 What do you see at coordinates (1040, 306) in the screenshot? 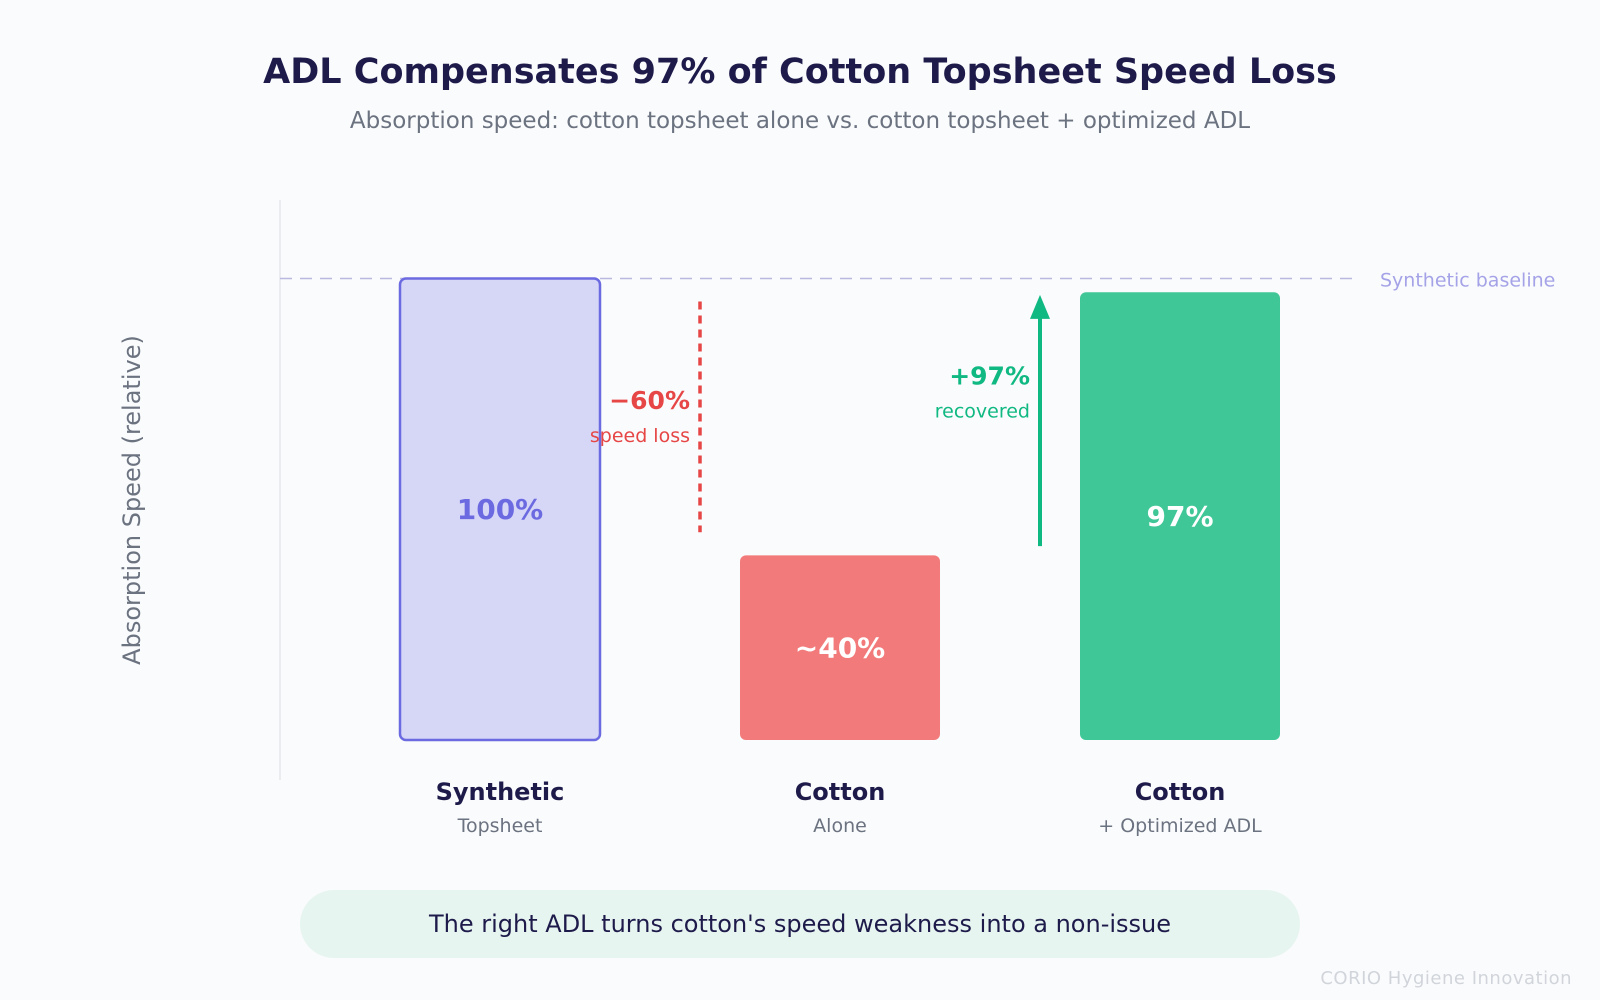
I see `recovery-arrow-head` at bounding box center [1040, 306].